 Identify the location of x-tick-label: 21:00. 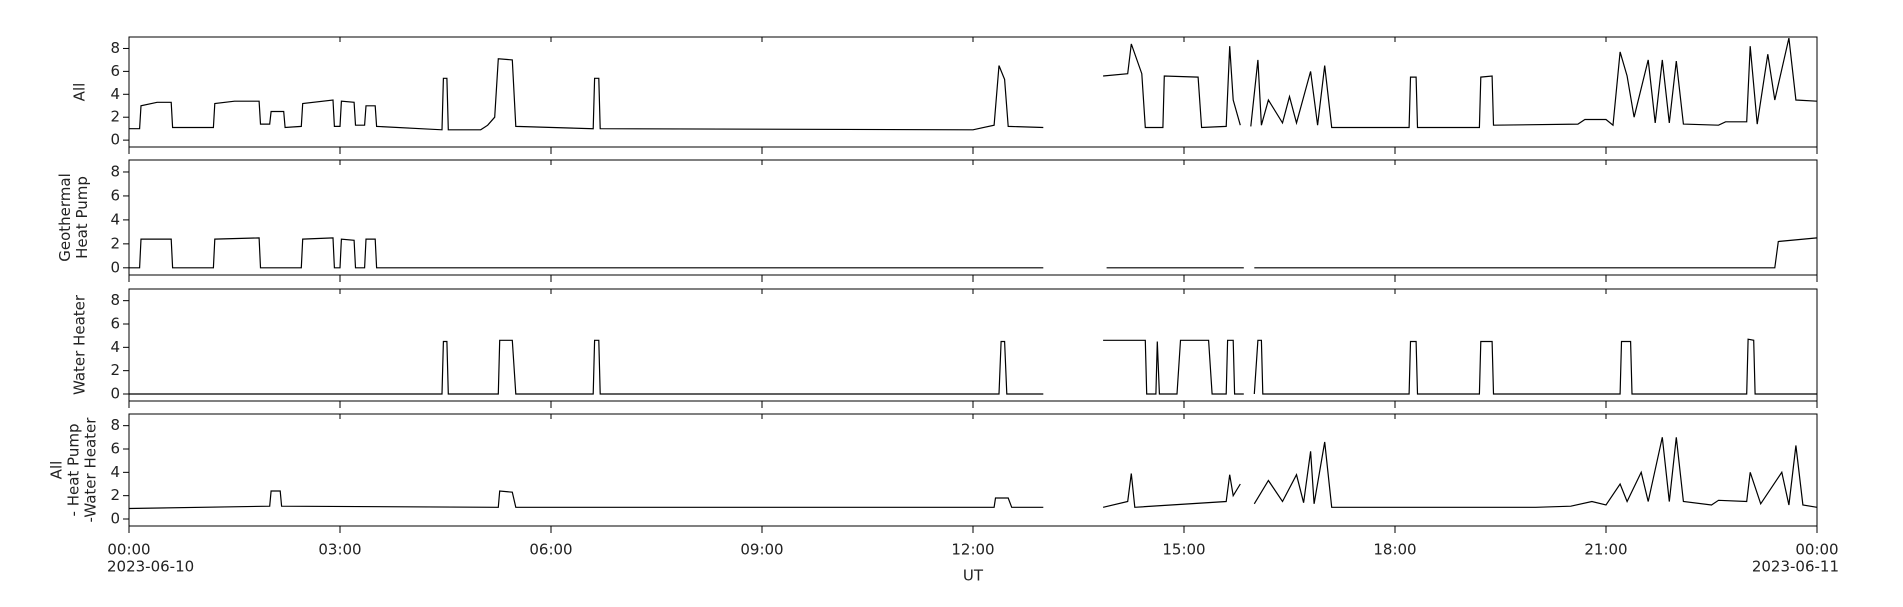
(1605, 550).